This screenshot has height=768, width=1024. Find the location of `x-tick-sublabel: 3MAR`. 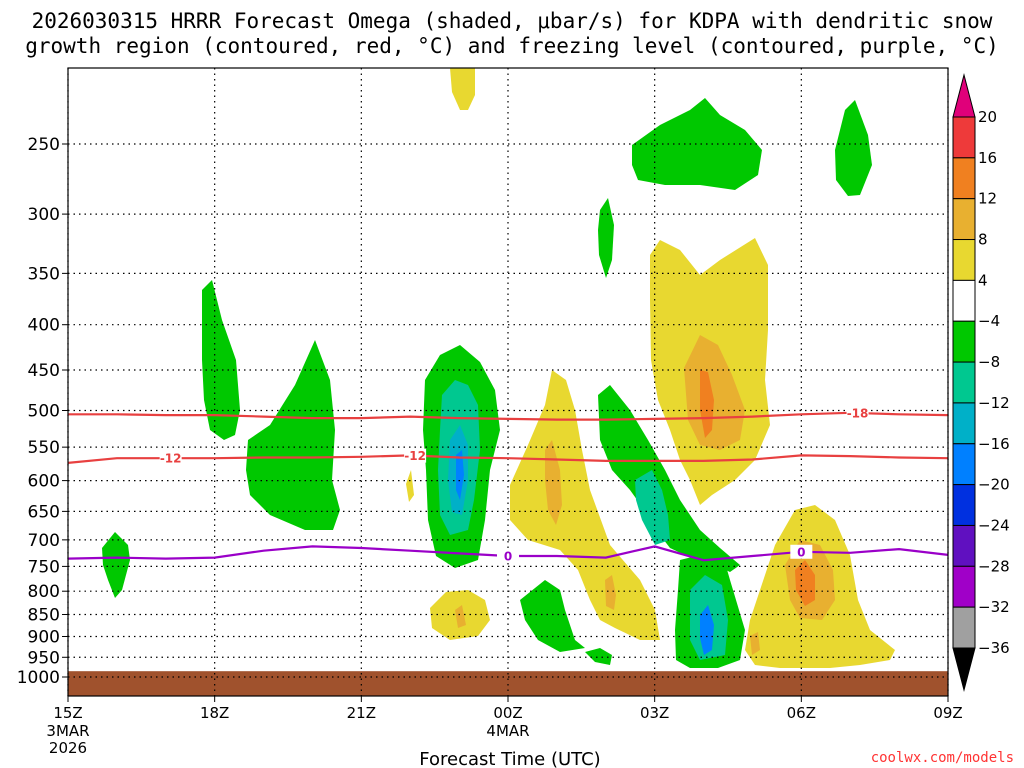

x-tick-sublabel: 3MAR is located at coordinates (67, 731).